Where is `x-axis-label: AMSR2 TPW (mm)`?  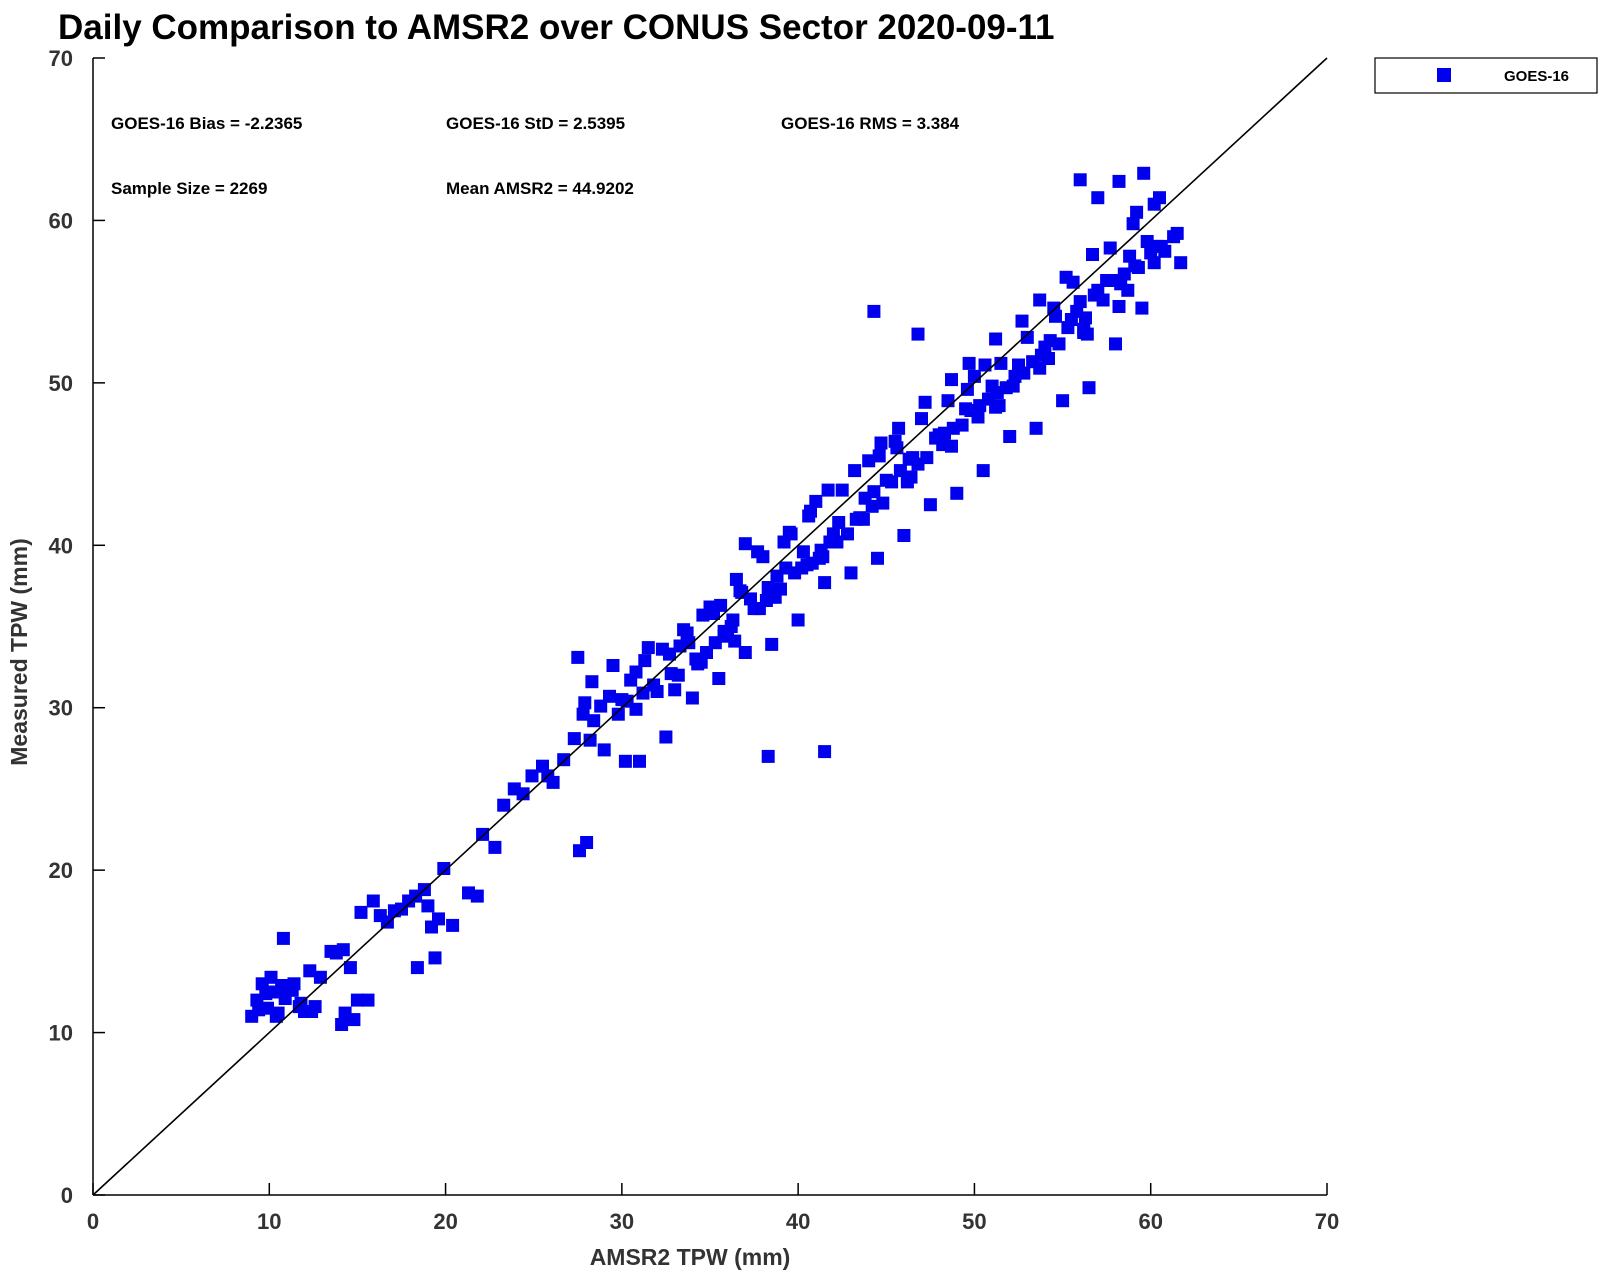
x-axis-label: AMSR2 TPW (mm) is located at coordinates (690, 1257).